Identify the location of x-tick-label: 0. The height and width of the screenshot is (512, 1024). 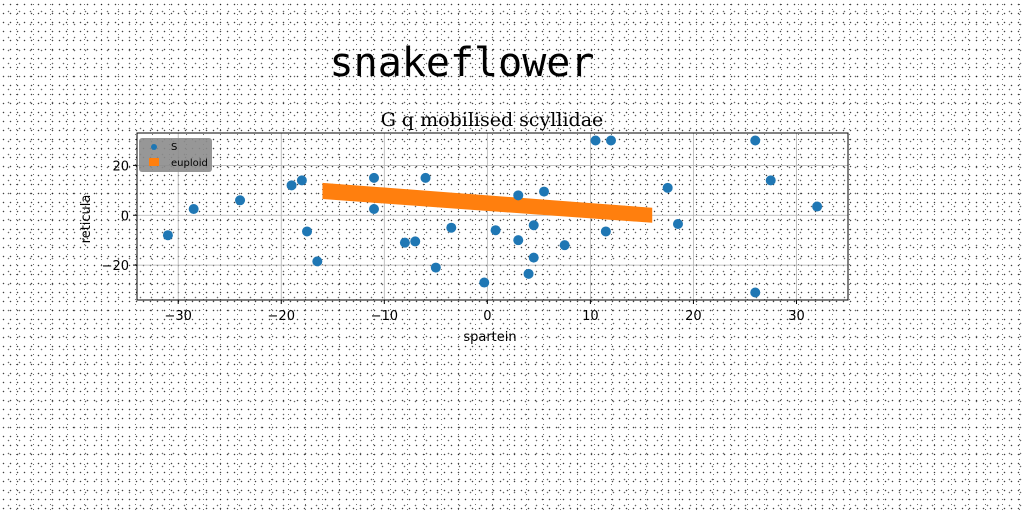
(487, 316).